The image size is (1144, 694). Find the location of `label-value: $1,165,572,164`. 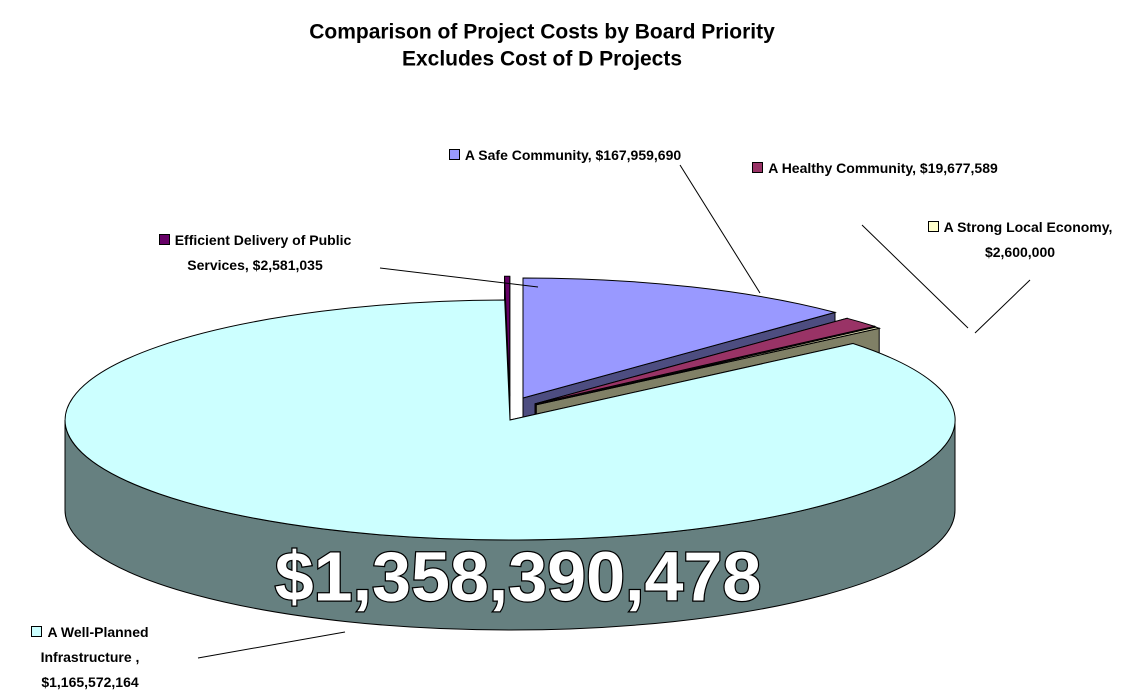

label-value: $1,165,572,164 is located at coordinates (90, 682).